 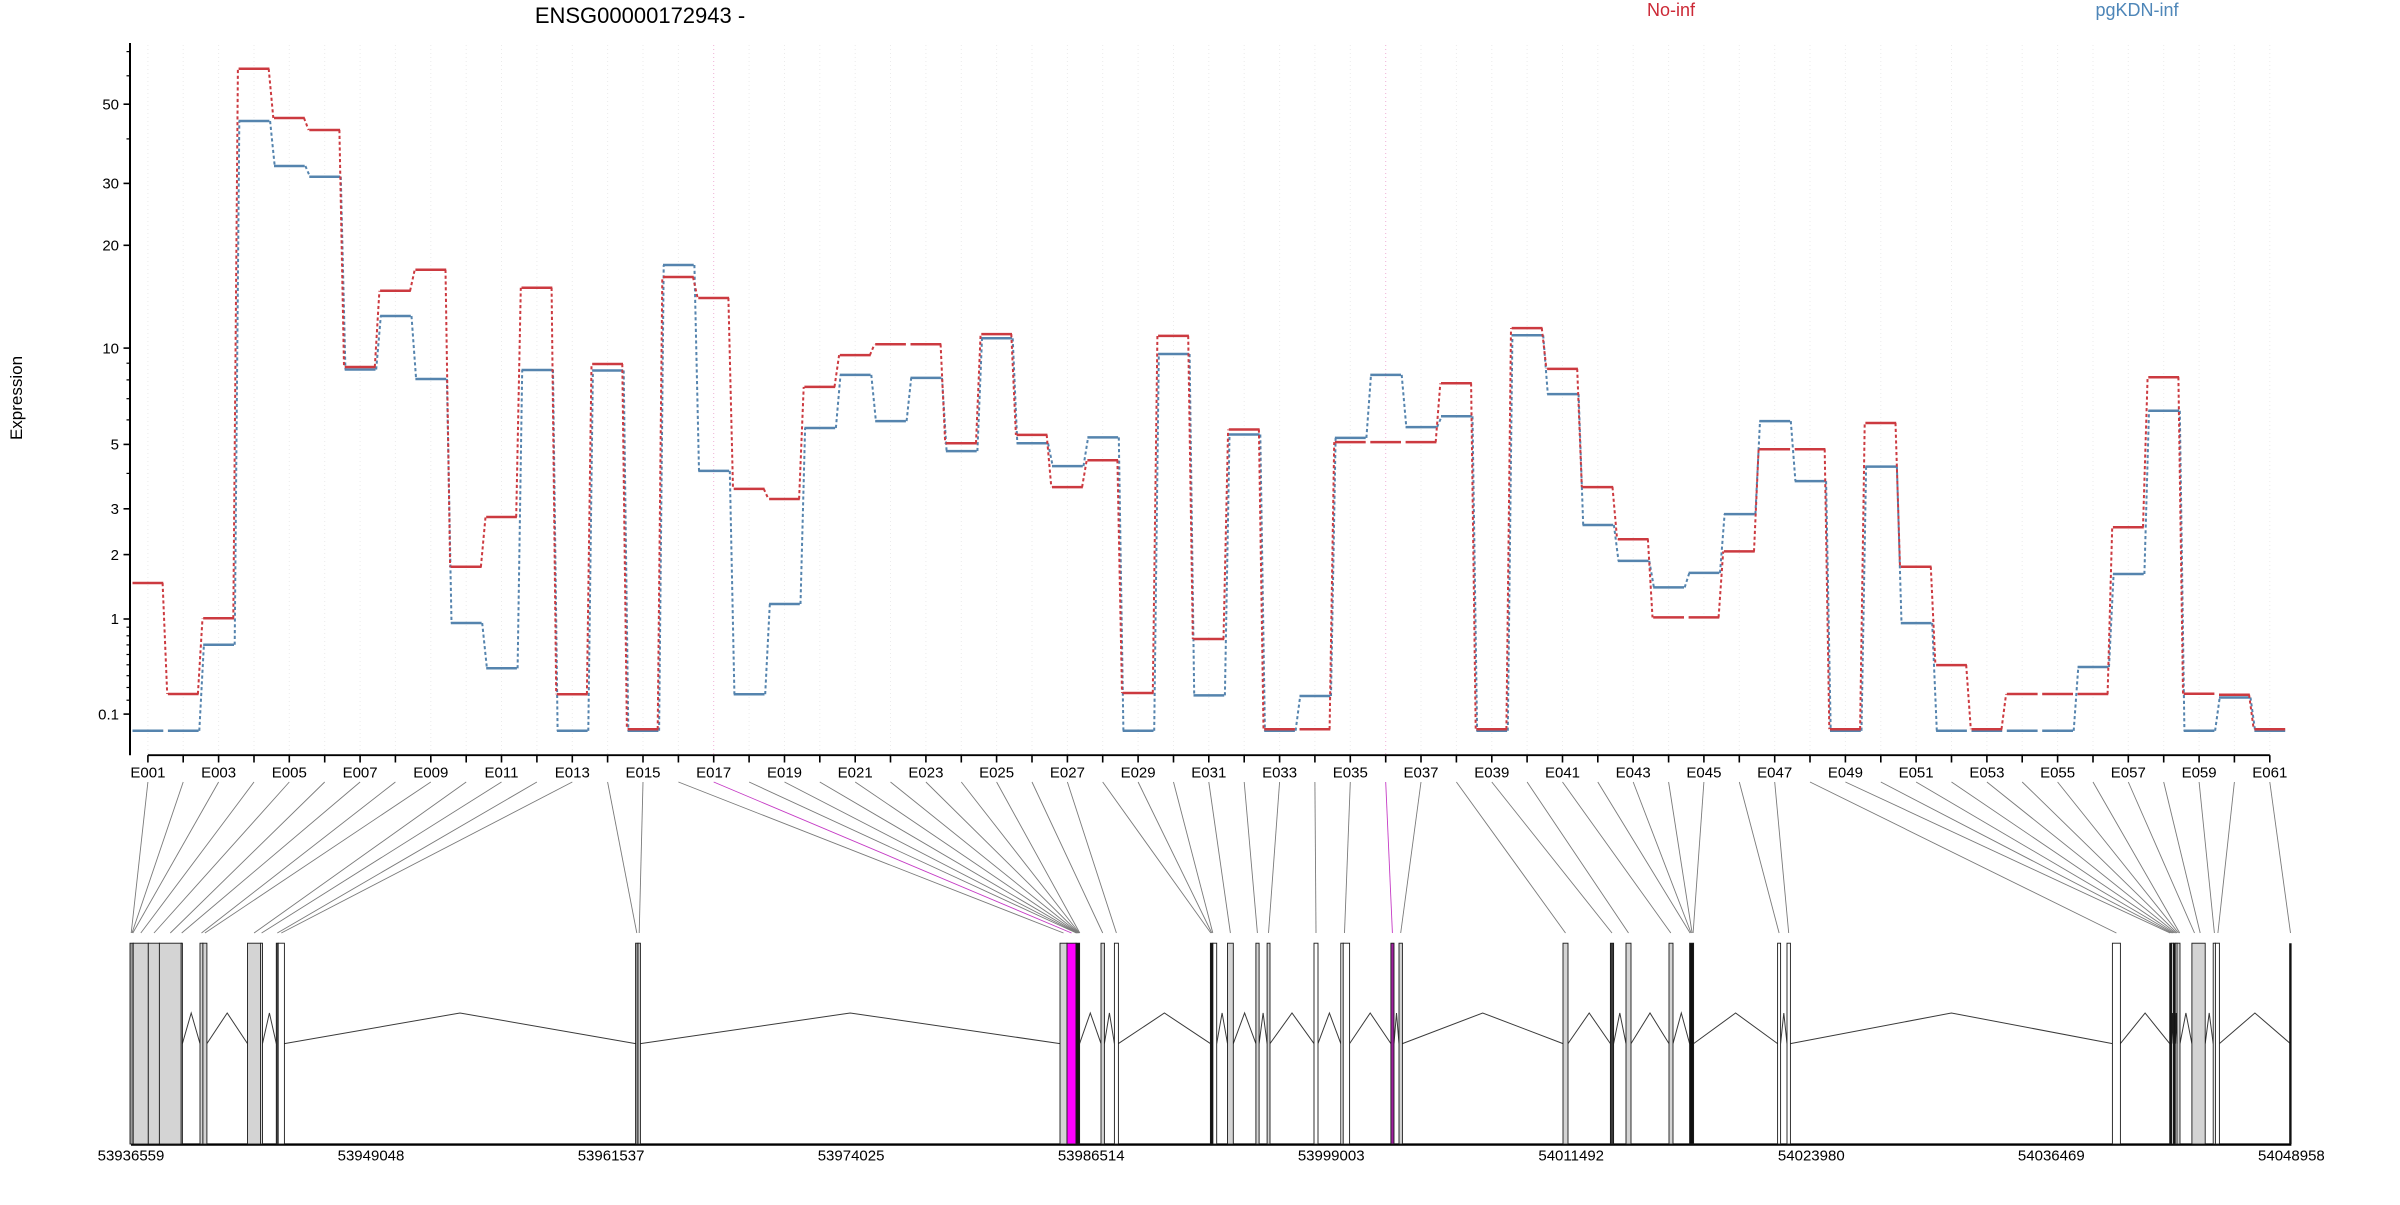 What do you see at coordinates (2057, 773) in the screenshot?
I see `svg-text: E055` at bounding box center [2057, 773].